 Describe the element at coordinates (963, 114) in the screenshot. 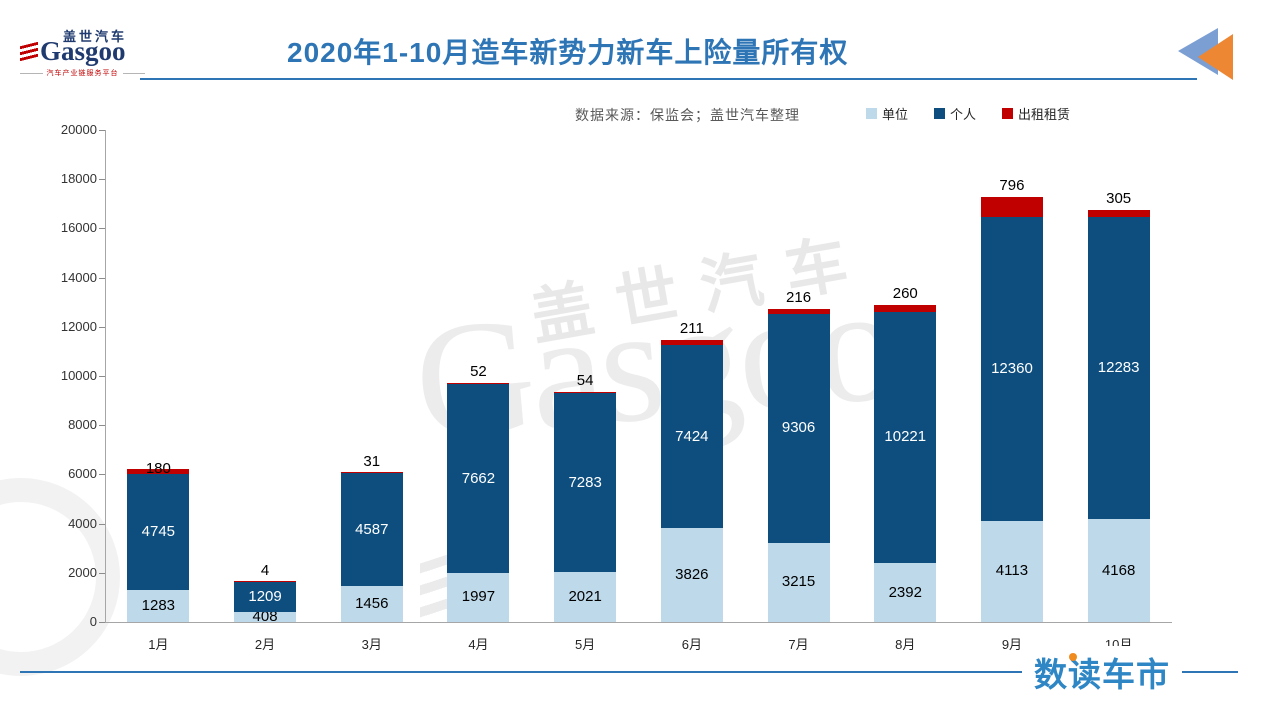

I see `legend-label: 个人` at that location.